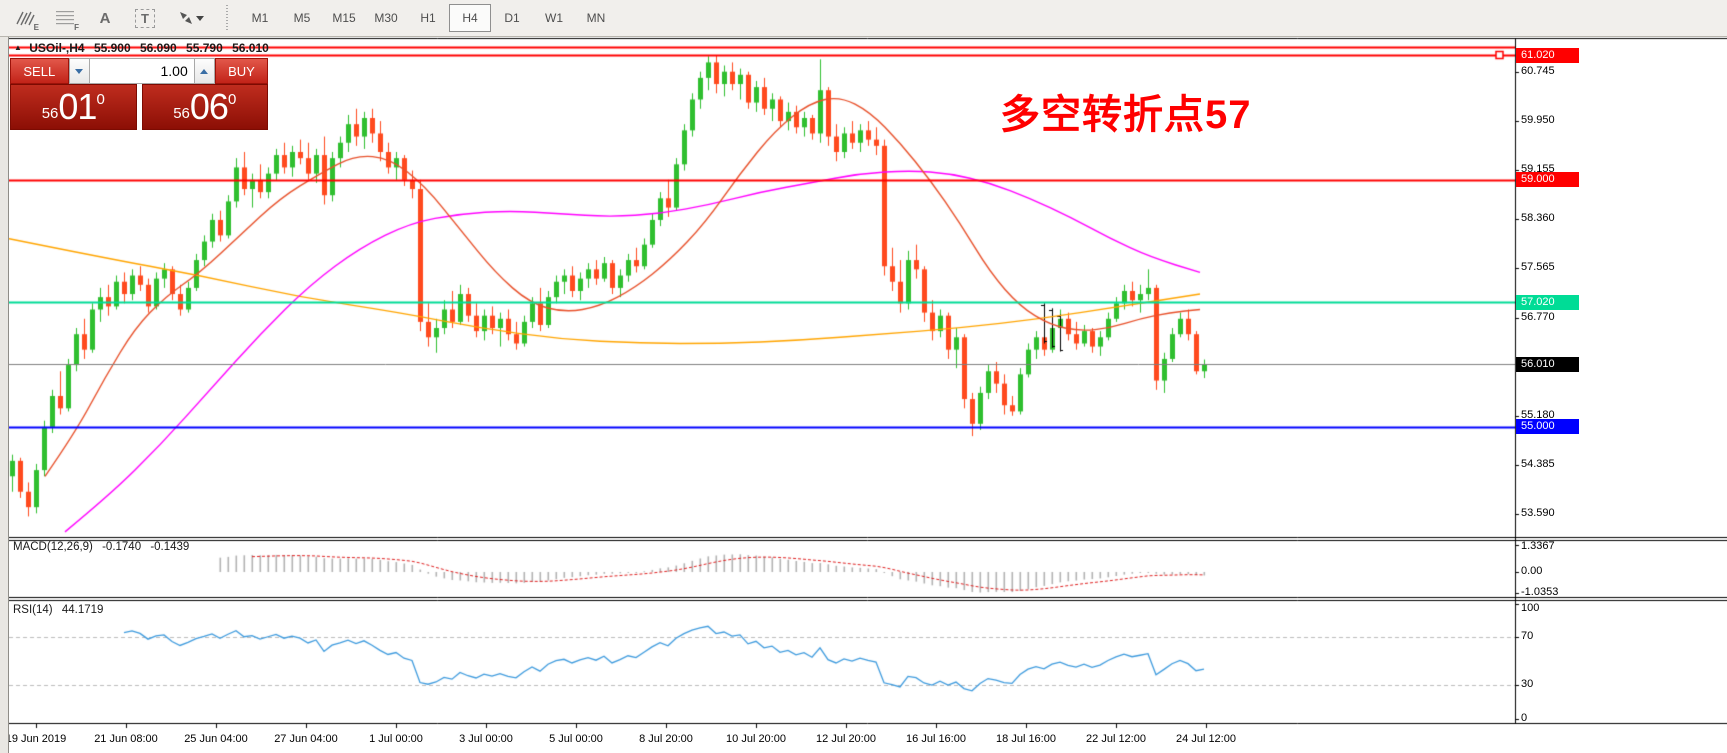  I want to click on time-axis-label: 1 Jul 00:00, so click(396, 739).